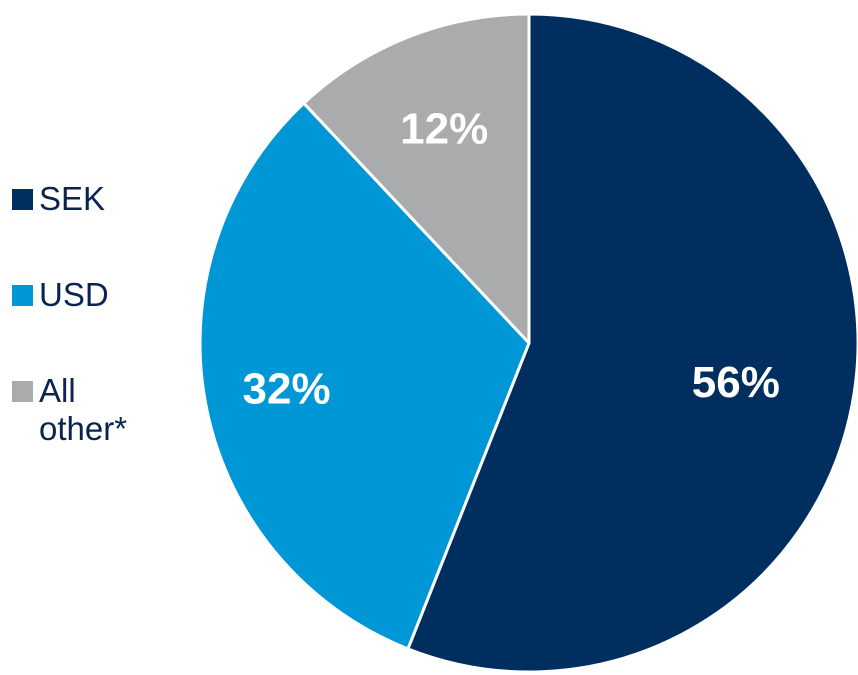  Describe the element at coordinates (97, 228) in the screenshot. I see `legend-item-sek: SEK` at that location.